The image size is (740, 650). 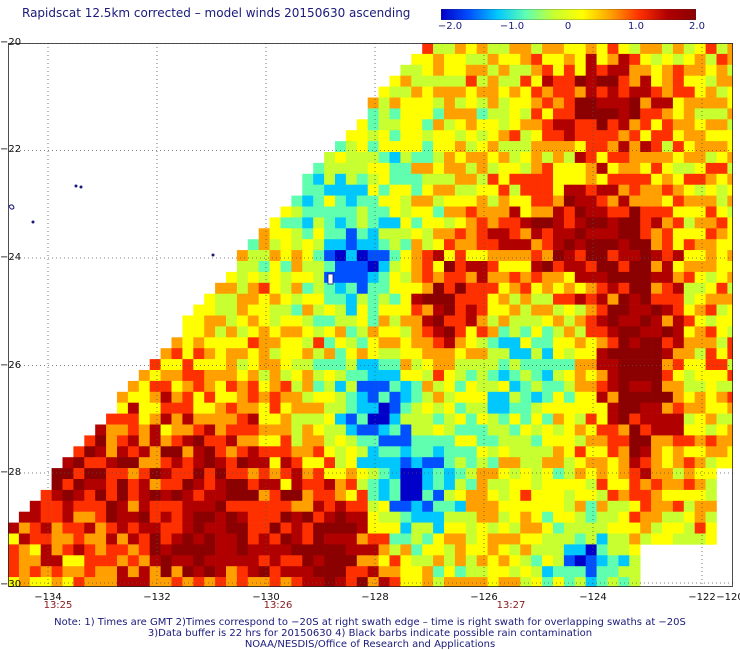 I want to click on island-markers, so click(x=171, y=234).